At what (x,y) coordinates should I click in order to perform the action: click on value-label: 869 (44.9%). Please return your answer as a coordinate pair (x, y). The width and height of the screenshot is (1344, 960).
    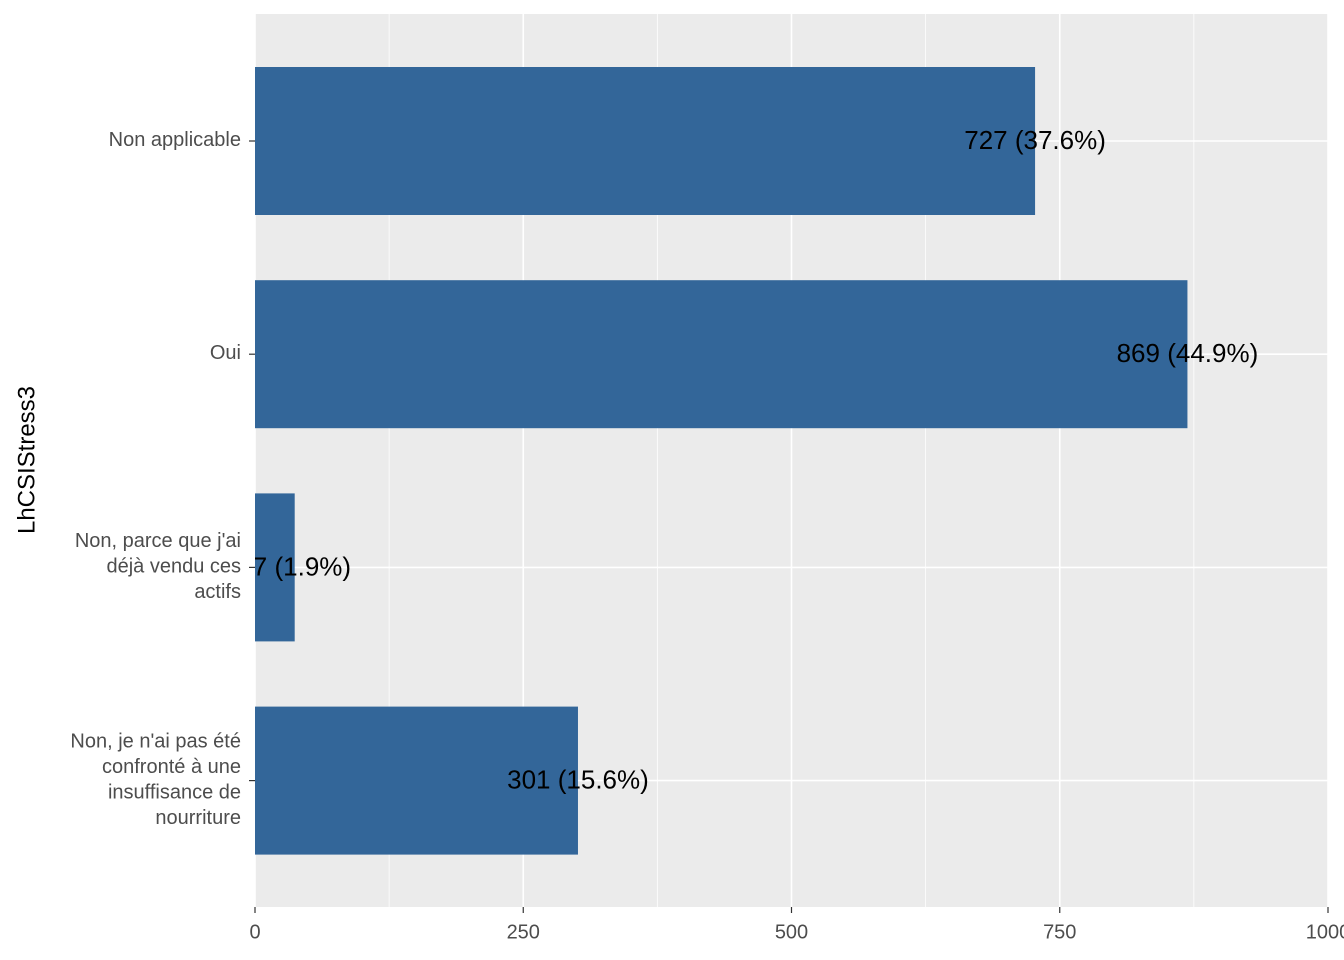
    Looking at the image, I should click on (1188, 353).